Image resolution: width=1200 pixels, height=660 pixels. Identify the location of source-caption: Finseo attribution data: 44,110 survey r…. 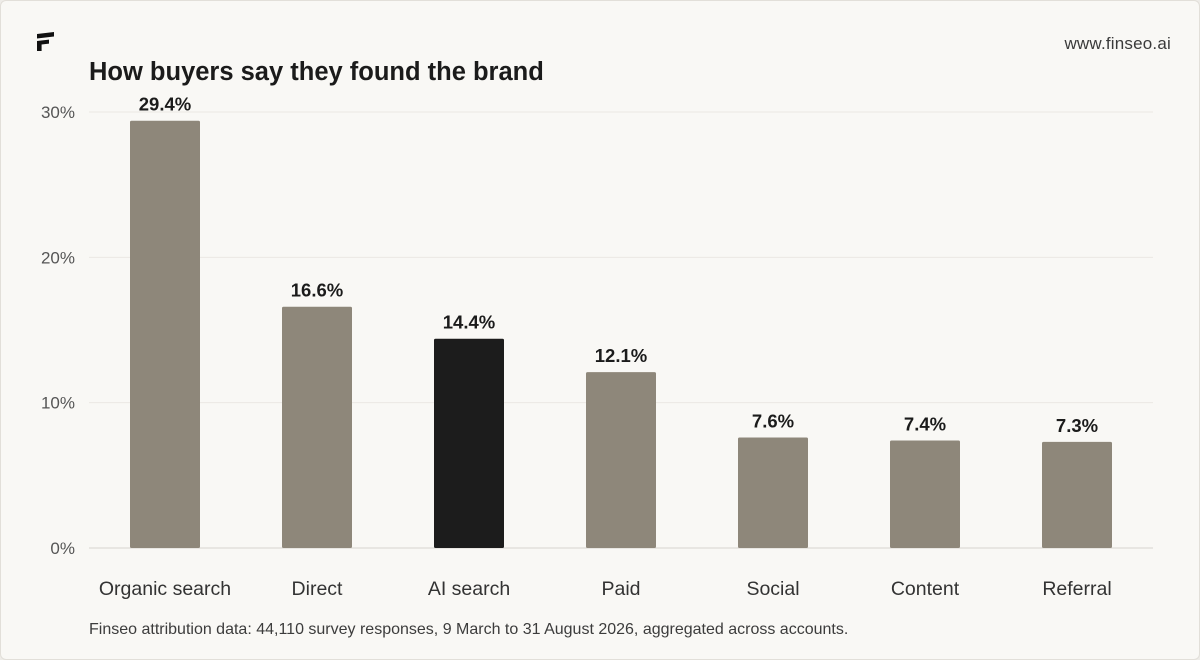
(469, 629).